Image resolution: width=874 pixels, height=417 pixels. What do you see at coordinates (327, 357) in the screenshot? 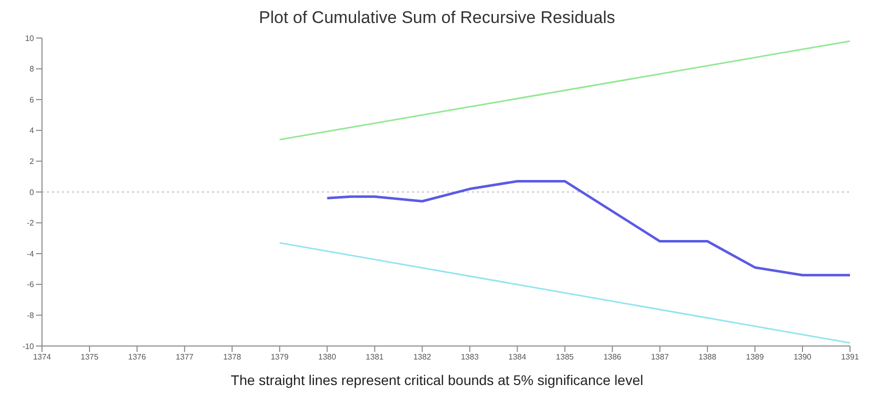
I see `x-tick-label: 1380` at bounding box center [327, 357].